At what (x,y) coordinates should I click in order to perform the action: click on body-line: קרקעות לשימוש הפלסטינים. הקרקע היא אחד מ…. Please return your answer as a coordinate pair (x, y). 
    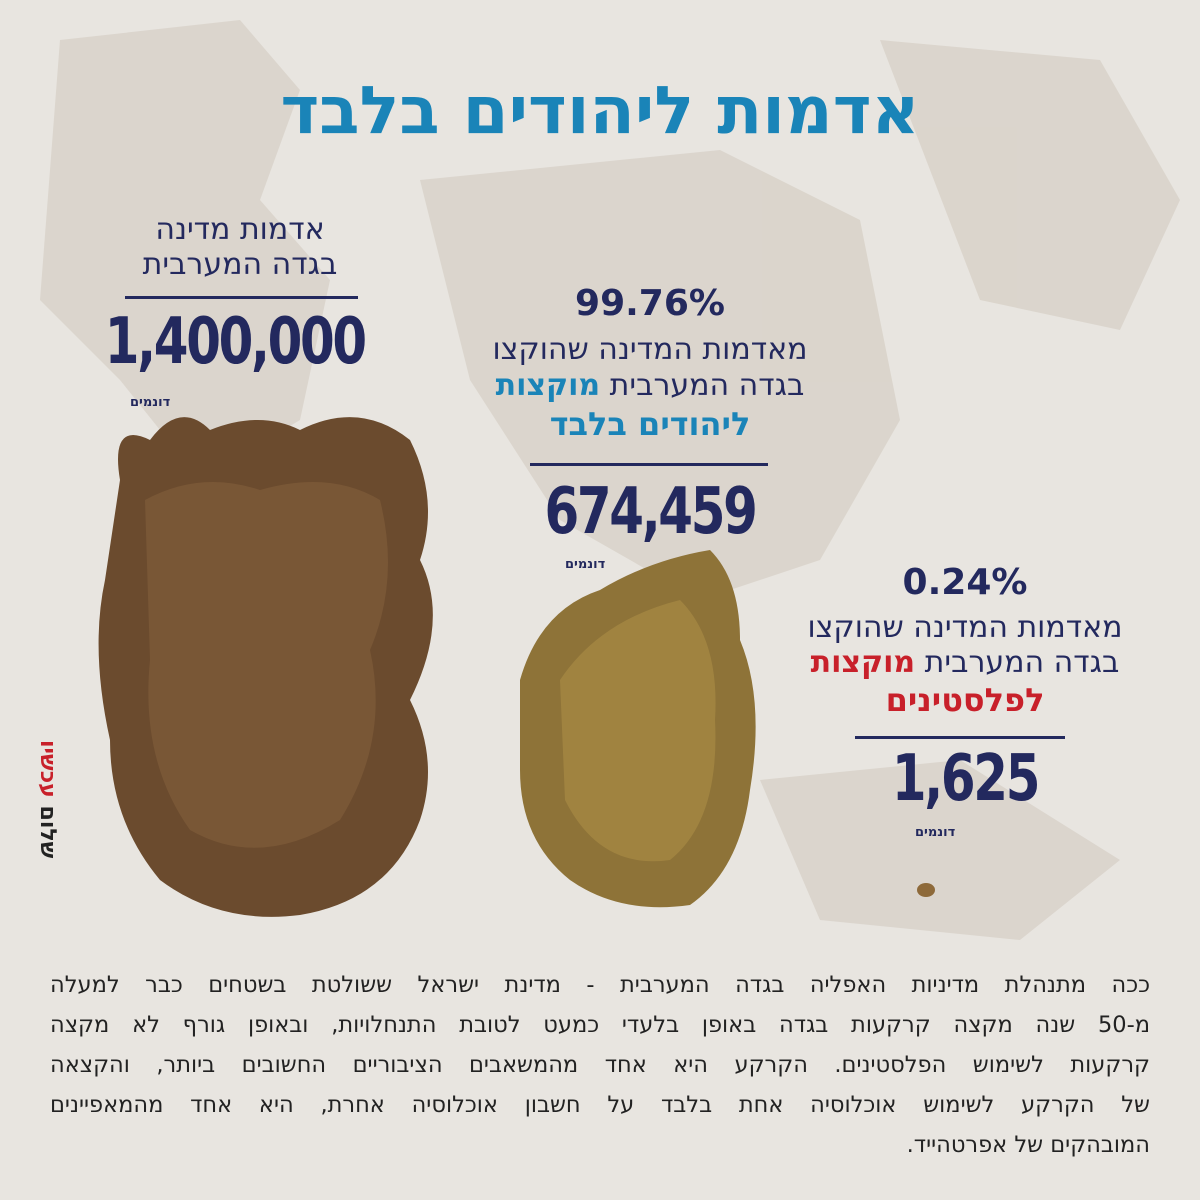
    Looking at the image, I should click on (600, 1065).